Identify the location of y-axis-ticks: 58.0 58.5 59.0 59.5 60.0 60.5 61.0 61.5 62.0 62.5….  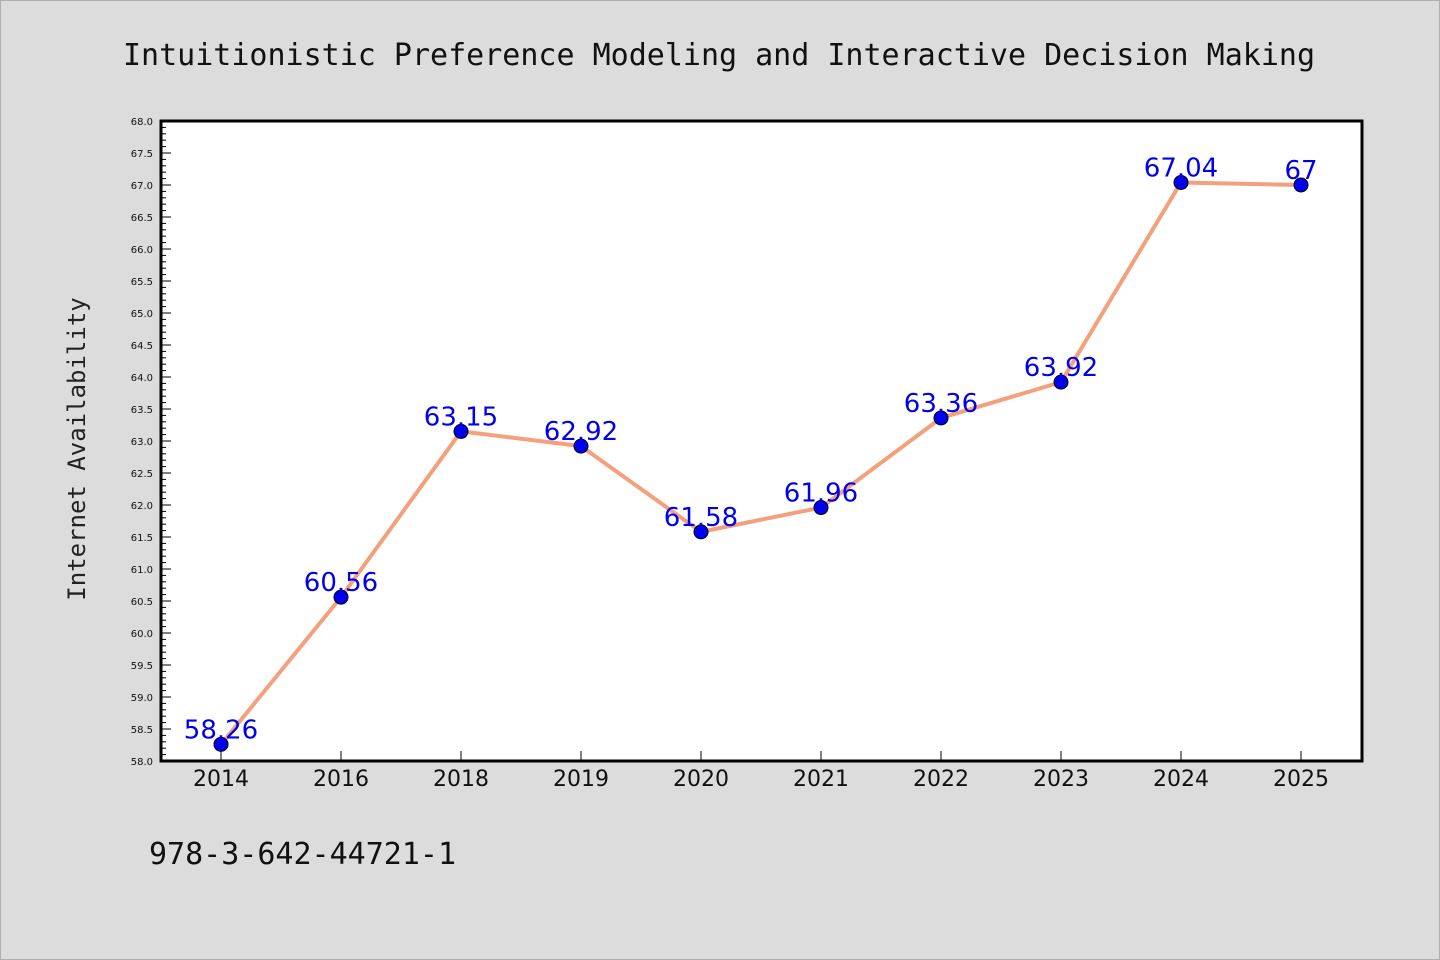
(151, 442).